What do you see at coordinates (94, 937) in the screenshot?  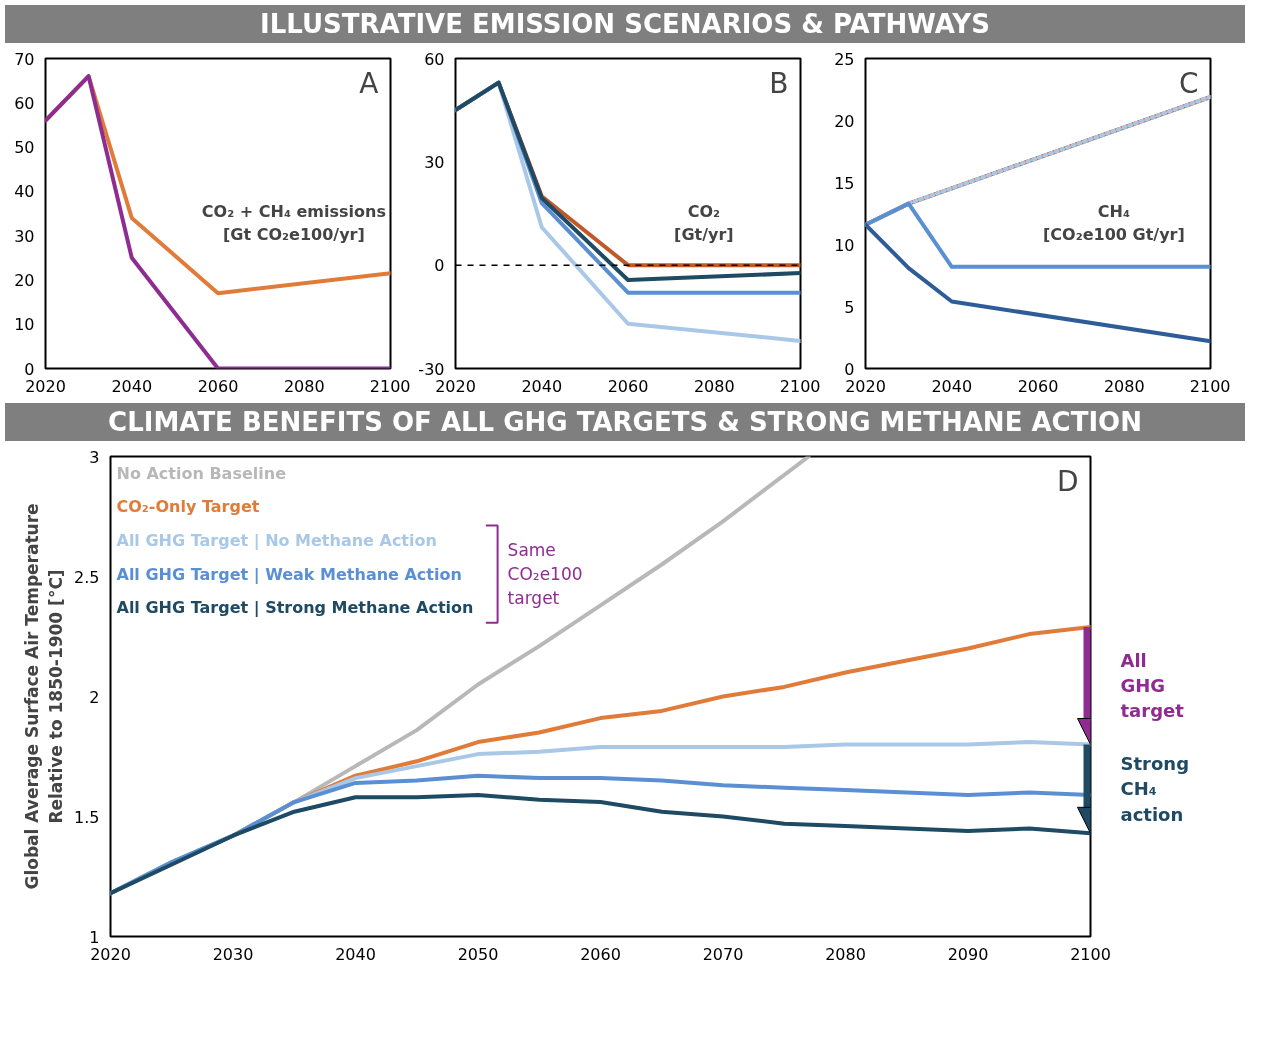 I see `y-tick-label: 1` at bounding box center [94, 937].